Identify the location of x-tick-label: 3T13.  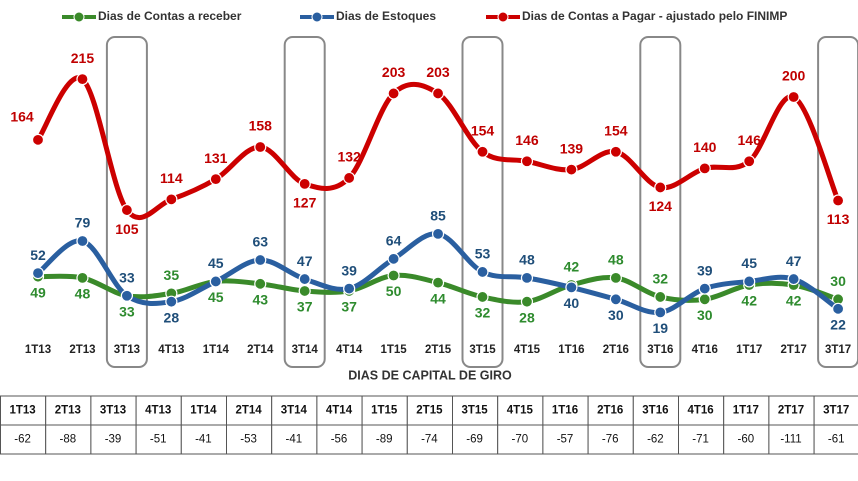
(127, 350).